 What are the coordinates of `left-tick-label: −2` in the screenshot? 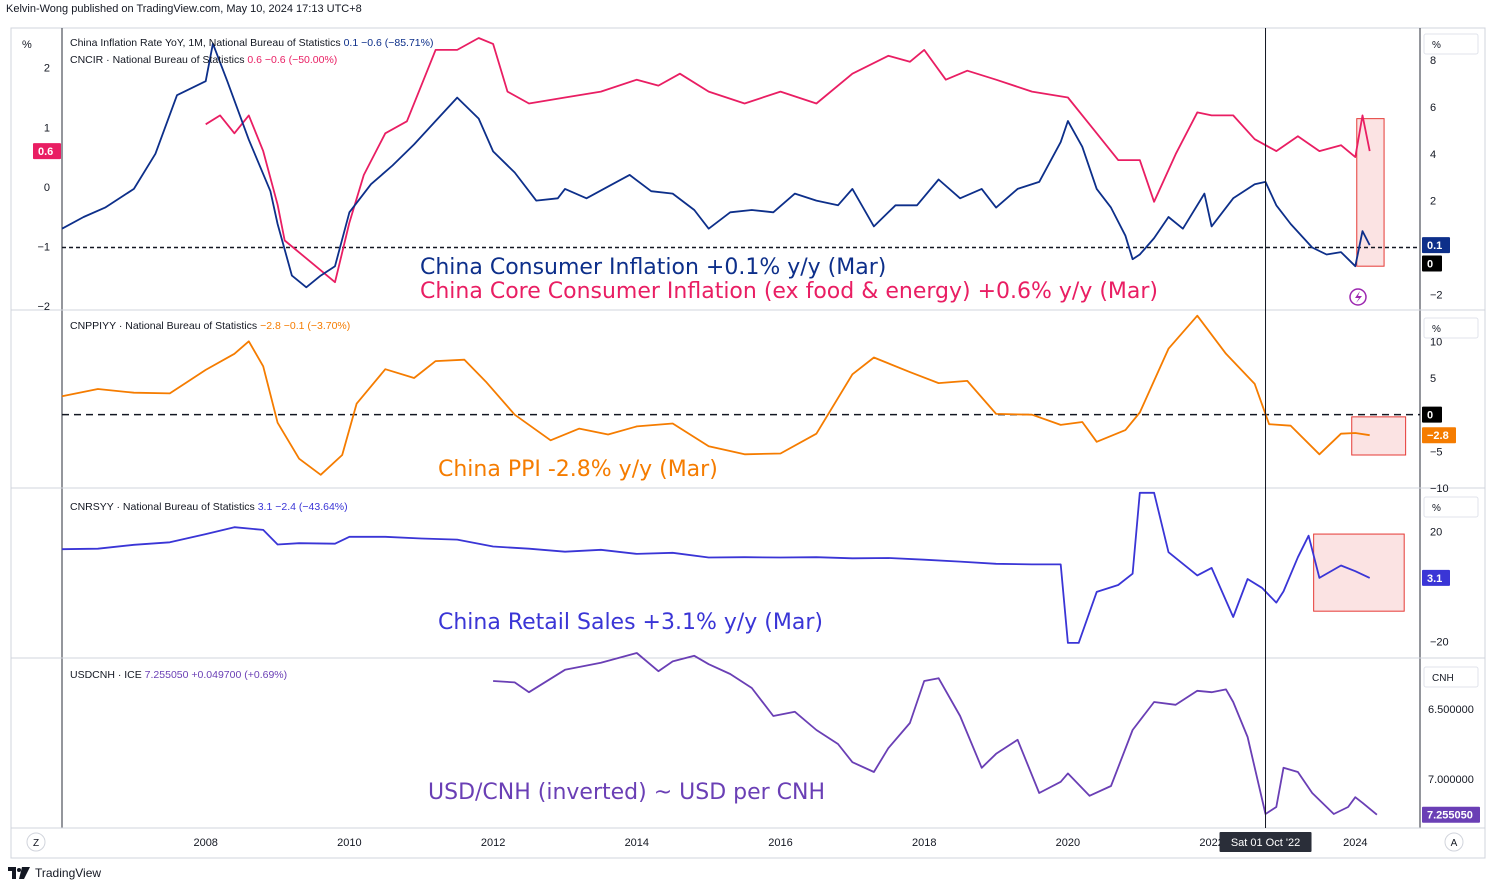 It's located at (43, 307).